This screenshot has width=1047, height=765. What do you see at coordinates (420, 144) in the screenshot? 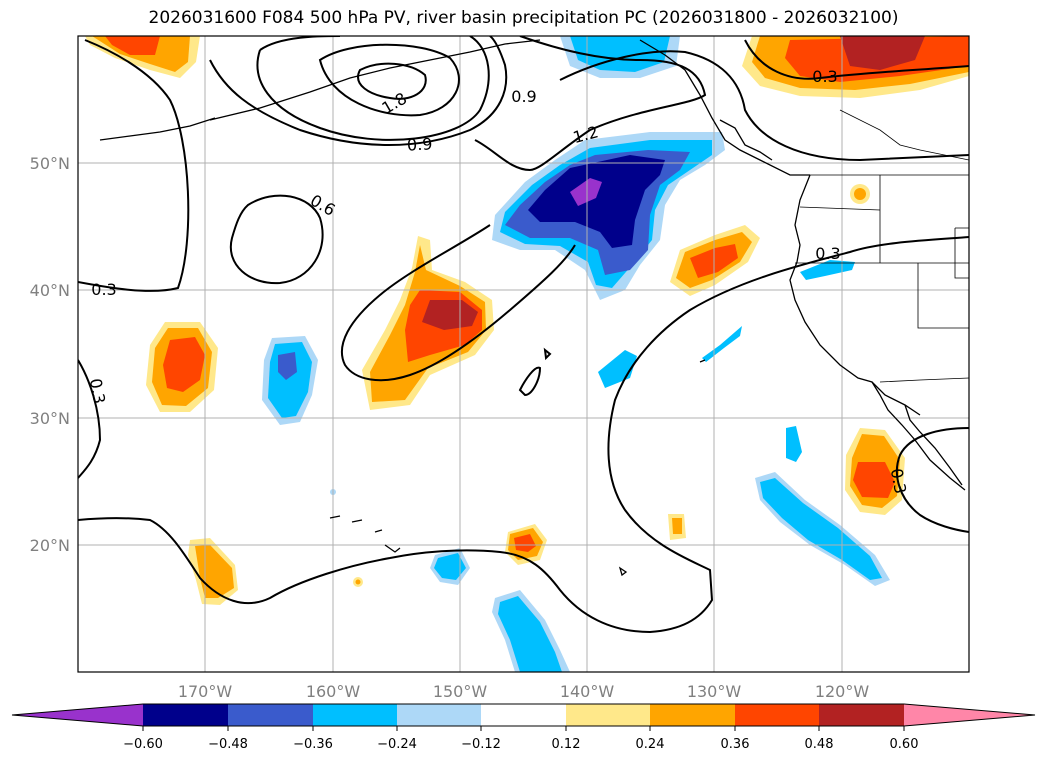
I see `contour-label-09-left: 0.9` at bounding box center [420, 144].